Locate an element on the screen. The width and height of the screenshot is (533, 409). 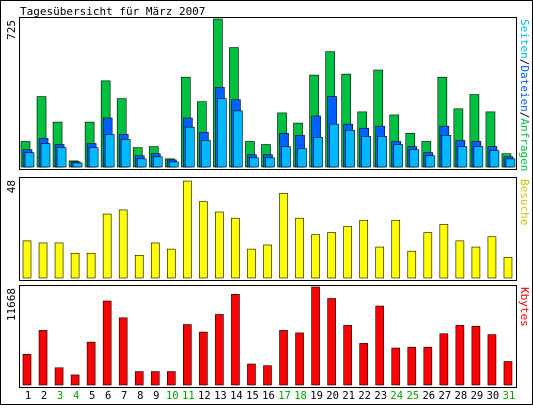
x-label-day-11: 11 is located at coordinates (188, 396).